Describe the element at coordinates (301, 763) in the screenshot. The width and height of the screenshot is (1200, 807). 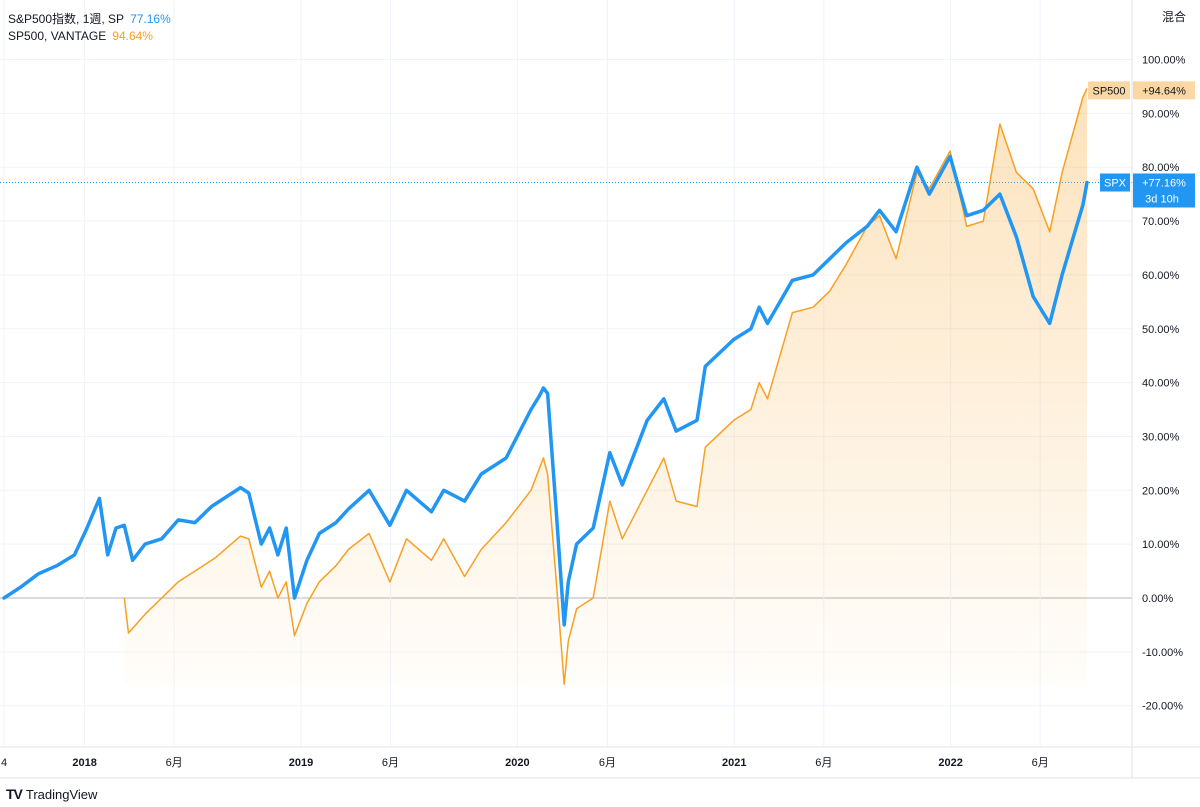
I see `x-tick-label: 2019` at that location.